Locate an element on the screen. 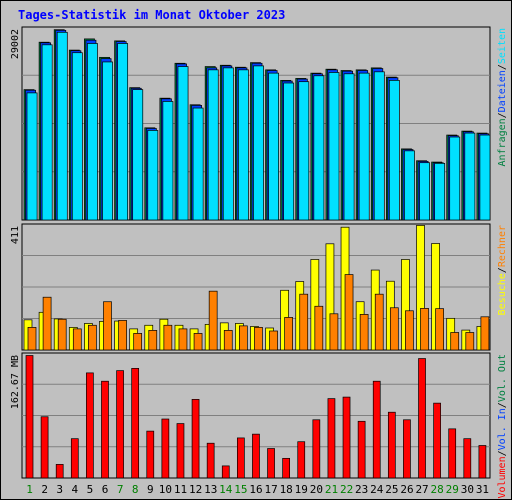 This screenshot has height=500, width=512. day-label-4: 4 is located at coordinates (75, 489).